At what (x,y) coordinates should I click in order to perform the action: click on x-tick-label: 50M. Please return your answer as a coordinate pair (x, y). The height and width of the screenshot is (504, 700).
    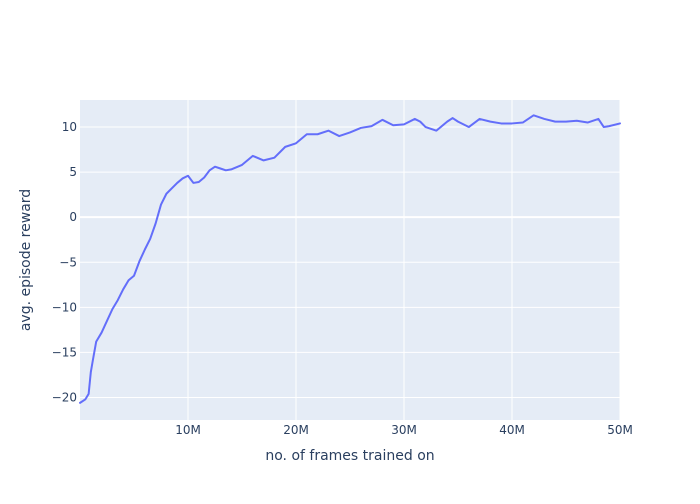
    Looking at the image, I should click on (620, 430).